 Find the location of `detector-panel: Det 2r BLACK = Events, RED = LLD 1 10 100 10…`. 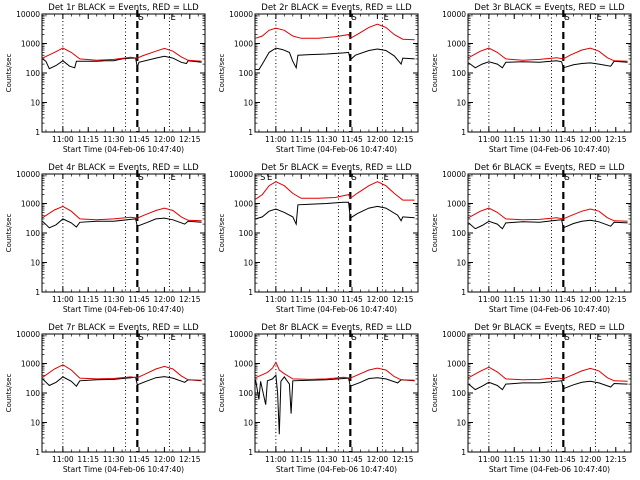

detector-panel: Det 2r BLACK = Events, RED = LLD 1 10 100 10… is located at coordinates (318, 78).